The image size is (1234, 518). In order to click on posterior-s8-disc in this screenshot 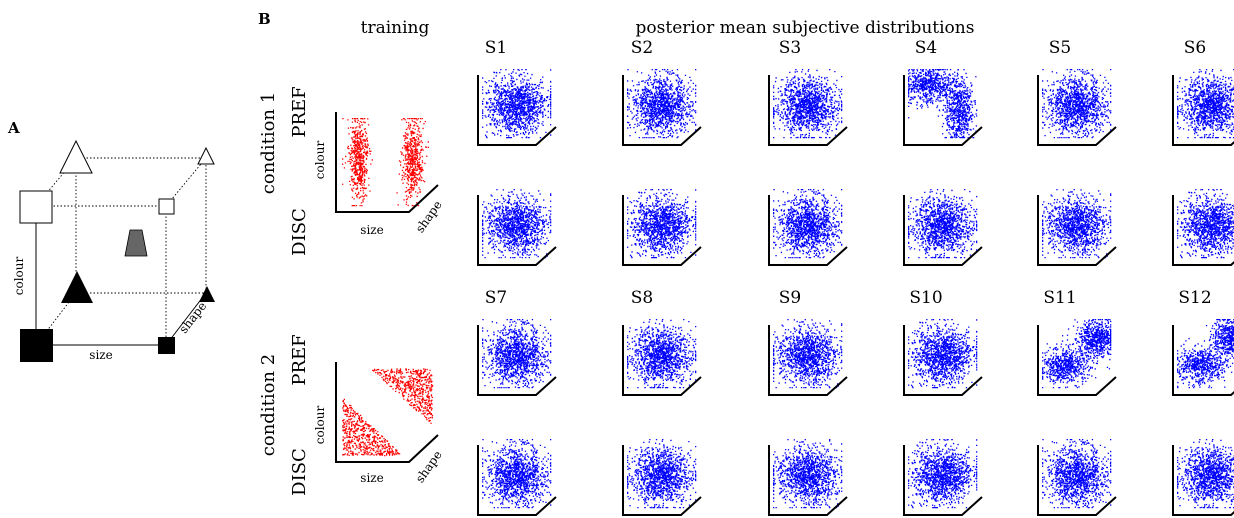, I will do `click(662, 477)`.